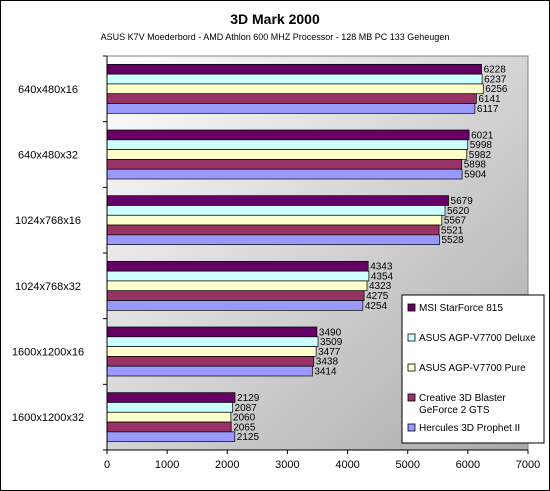  Describe the element at coordinates (325, 372) in the screenshot. I see `data-label: 3414` at that location.